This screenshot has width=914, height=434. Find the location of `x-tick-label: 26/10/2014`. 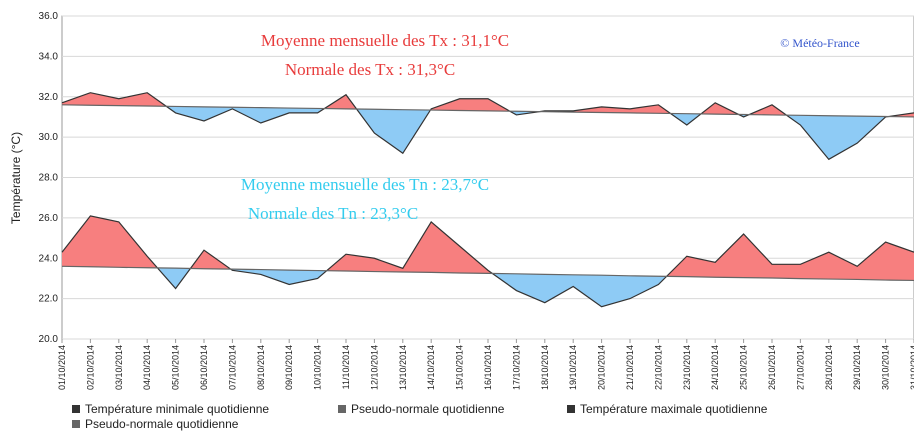

x-tick-label: 26/10/2014 is located at coordinates (772, 367).